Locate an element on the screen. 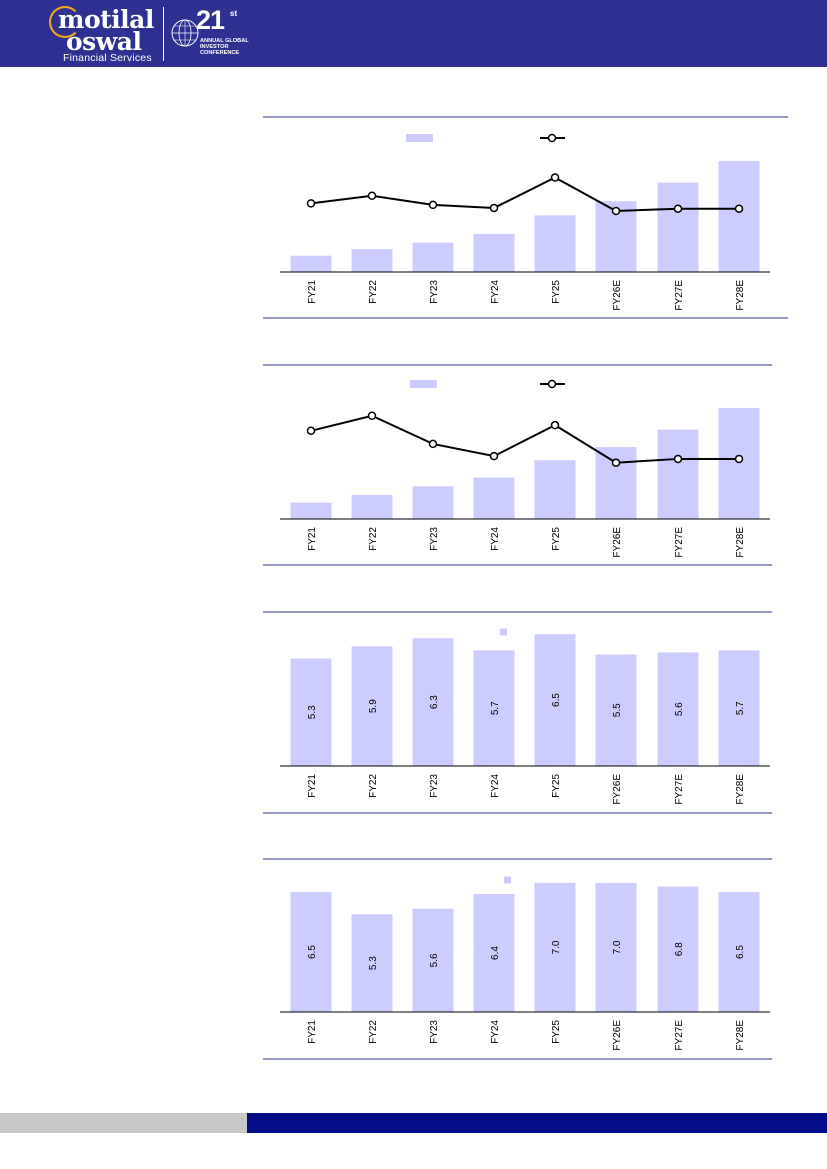  chart-2-bar-FY23 is located at coordinates (433, 702).